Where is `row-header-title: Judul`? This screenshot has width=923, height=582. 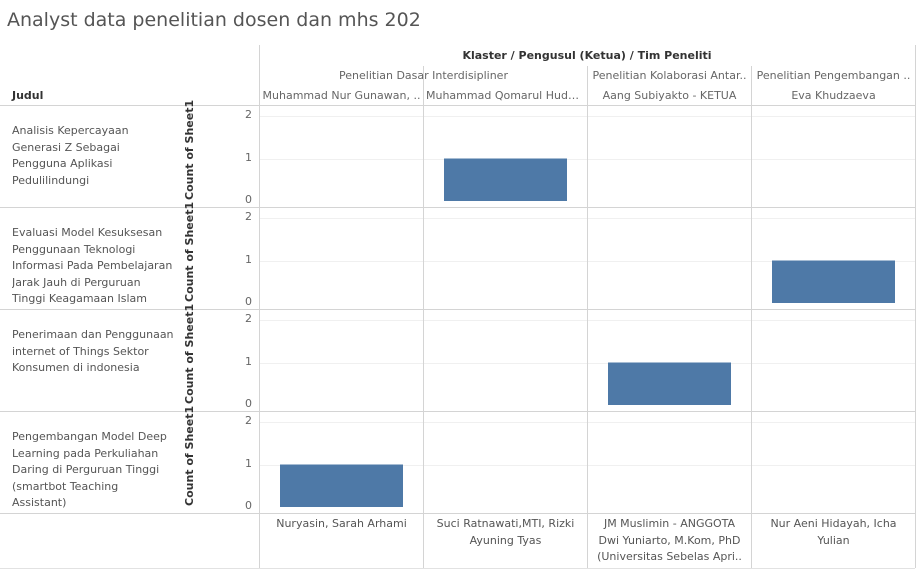 row-header-title: Judul is located at coordinates (28, 95).